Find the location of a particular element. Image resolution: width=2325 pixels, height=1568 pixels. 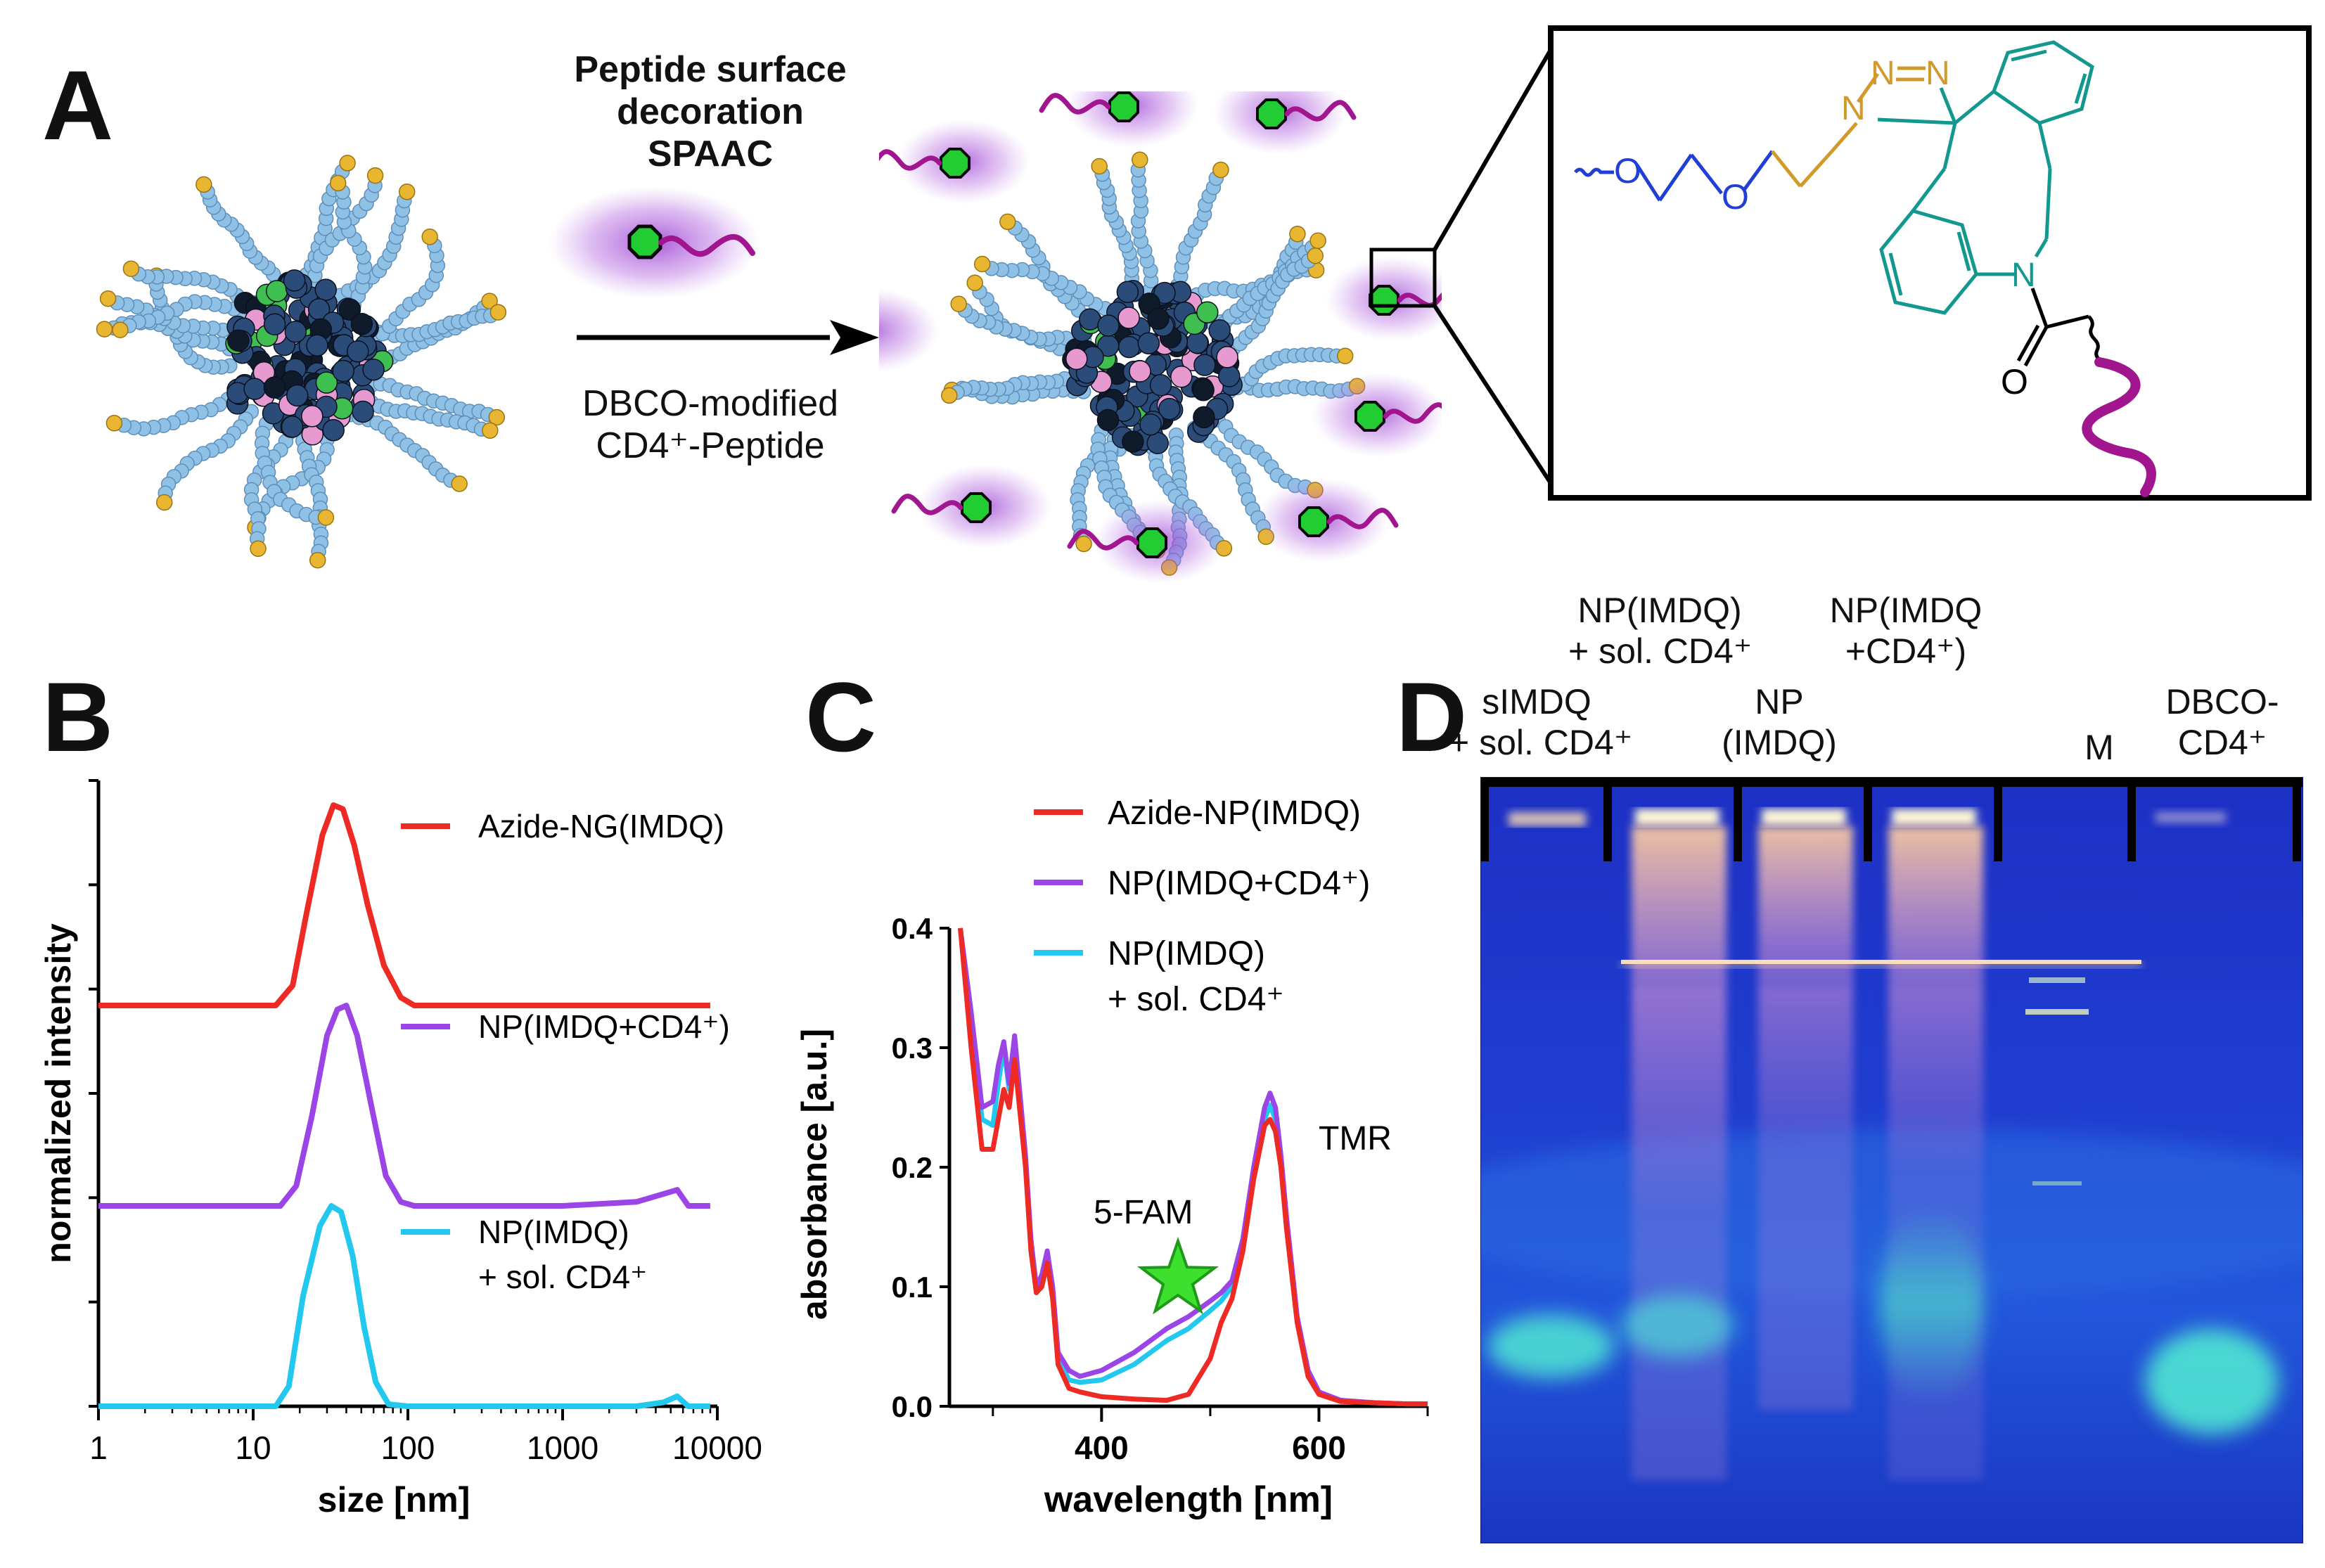

legend-label-line2: + sol. CD4⁺ is located at coordinates (562, 1277).